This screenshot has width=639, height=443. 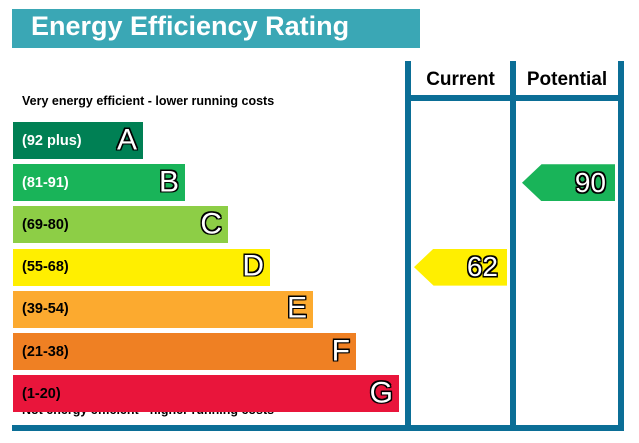 I want to click on band-range-label: (81-91), so click(x=45, y=182).